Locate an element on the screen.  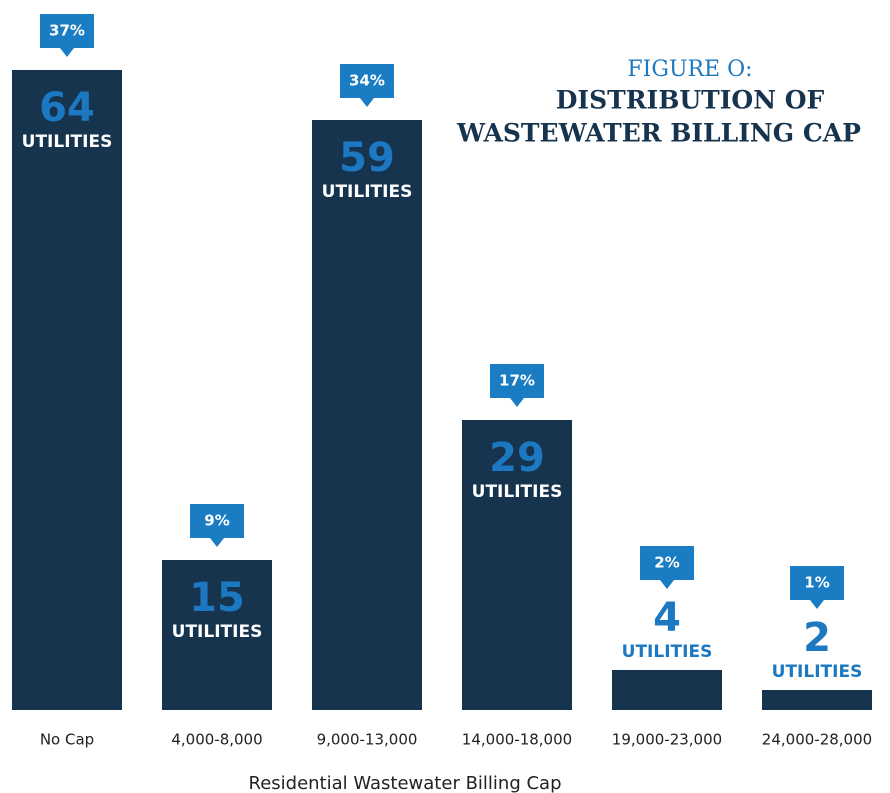
value-label: 4 is located at coordinates (667, 618).